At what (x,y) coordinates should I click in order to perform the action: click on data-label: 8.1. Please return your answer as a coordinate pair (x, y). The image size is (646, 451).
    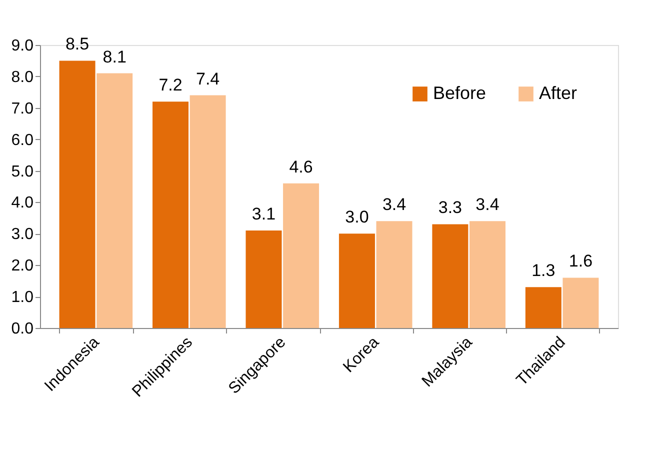
    Looking at the image, I should click on (114, 56).